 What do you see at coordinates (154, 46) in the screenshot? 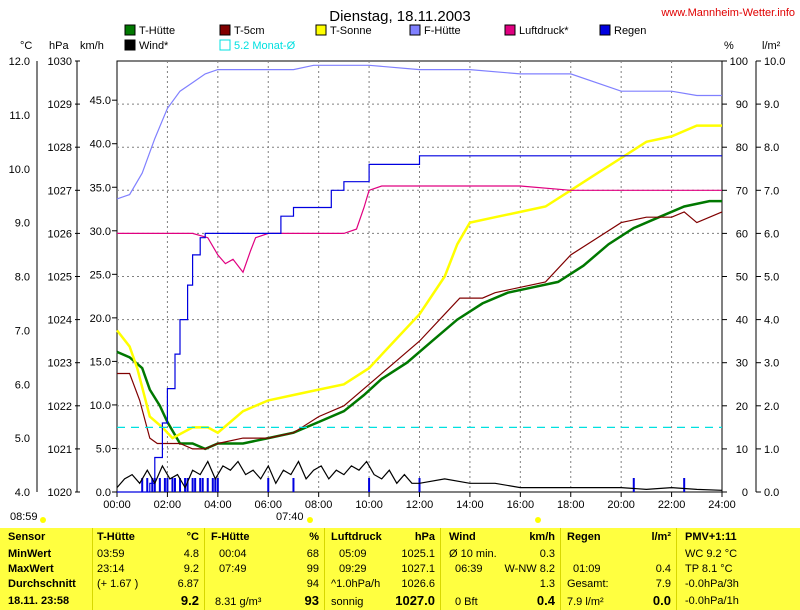
I see `legend-label-6: Wind*` at bounding box center [154, 46].